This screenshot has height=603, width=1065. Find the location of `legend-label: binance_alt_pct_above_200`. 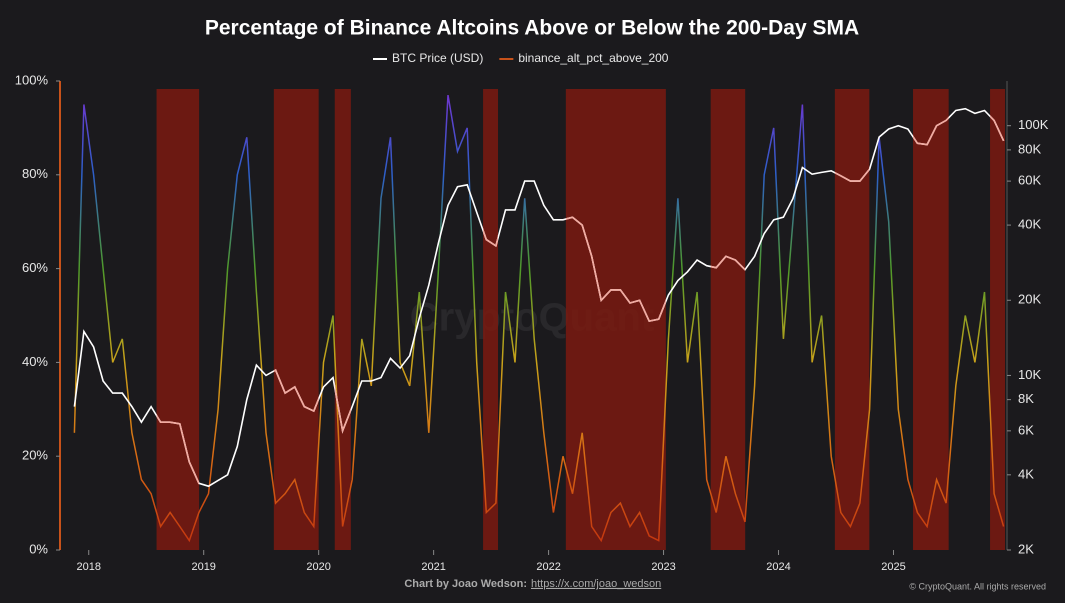

legend-label: binance_alt_pct_above_200 is located at coordinates (593, 58).